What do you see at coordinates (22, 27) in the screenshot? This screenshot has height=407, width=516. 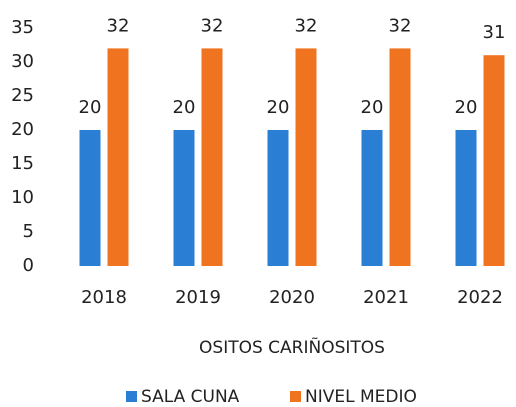 I see `y-tick-label: 35` at bounding box center [22, 27].